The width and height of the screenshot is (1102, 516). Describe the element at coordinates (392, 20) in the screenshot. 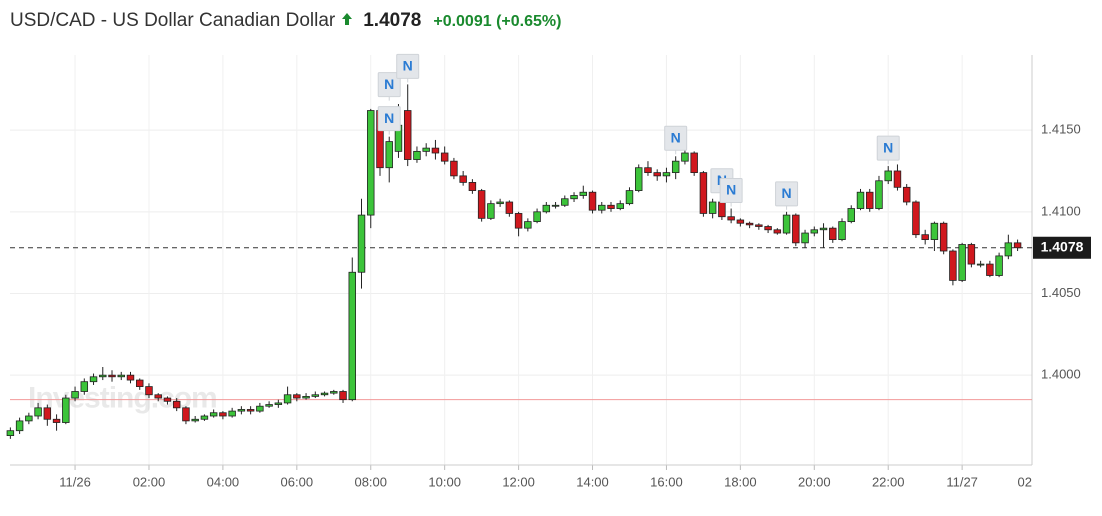

I see `price: 1.4078` at that location.